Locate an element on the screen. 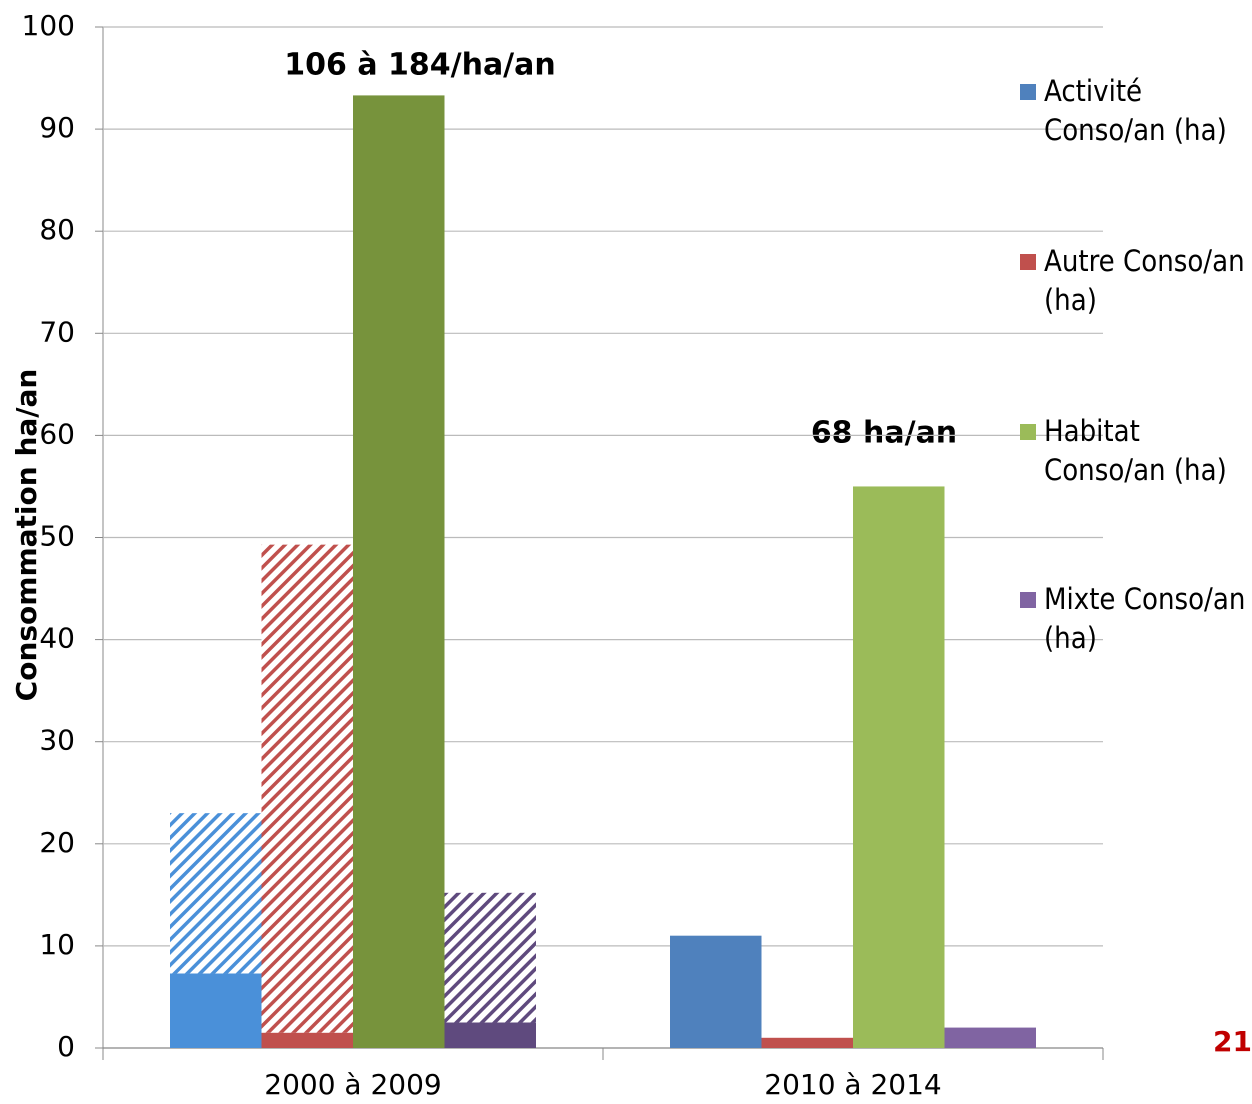 Image resolution: width=1252 pixels, height=1104 pixels. y-tick-label: 0 is located at coordinates (66, 1046).